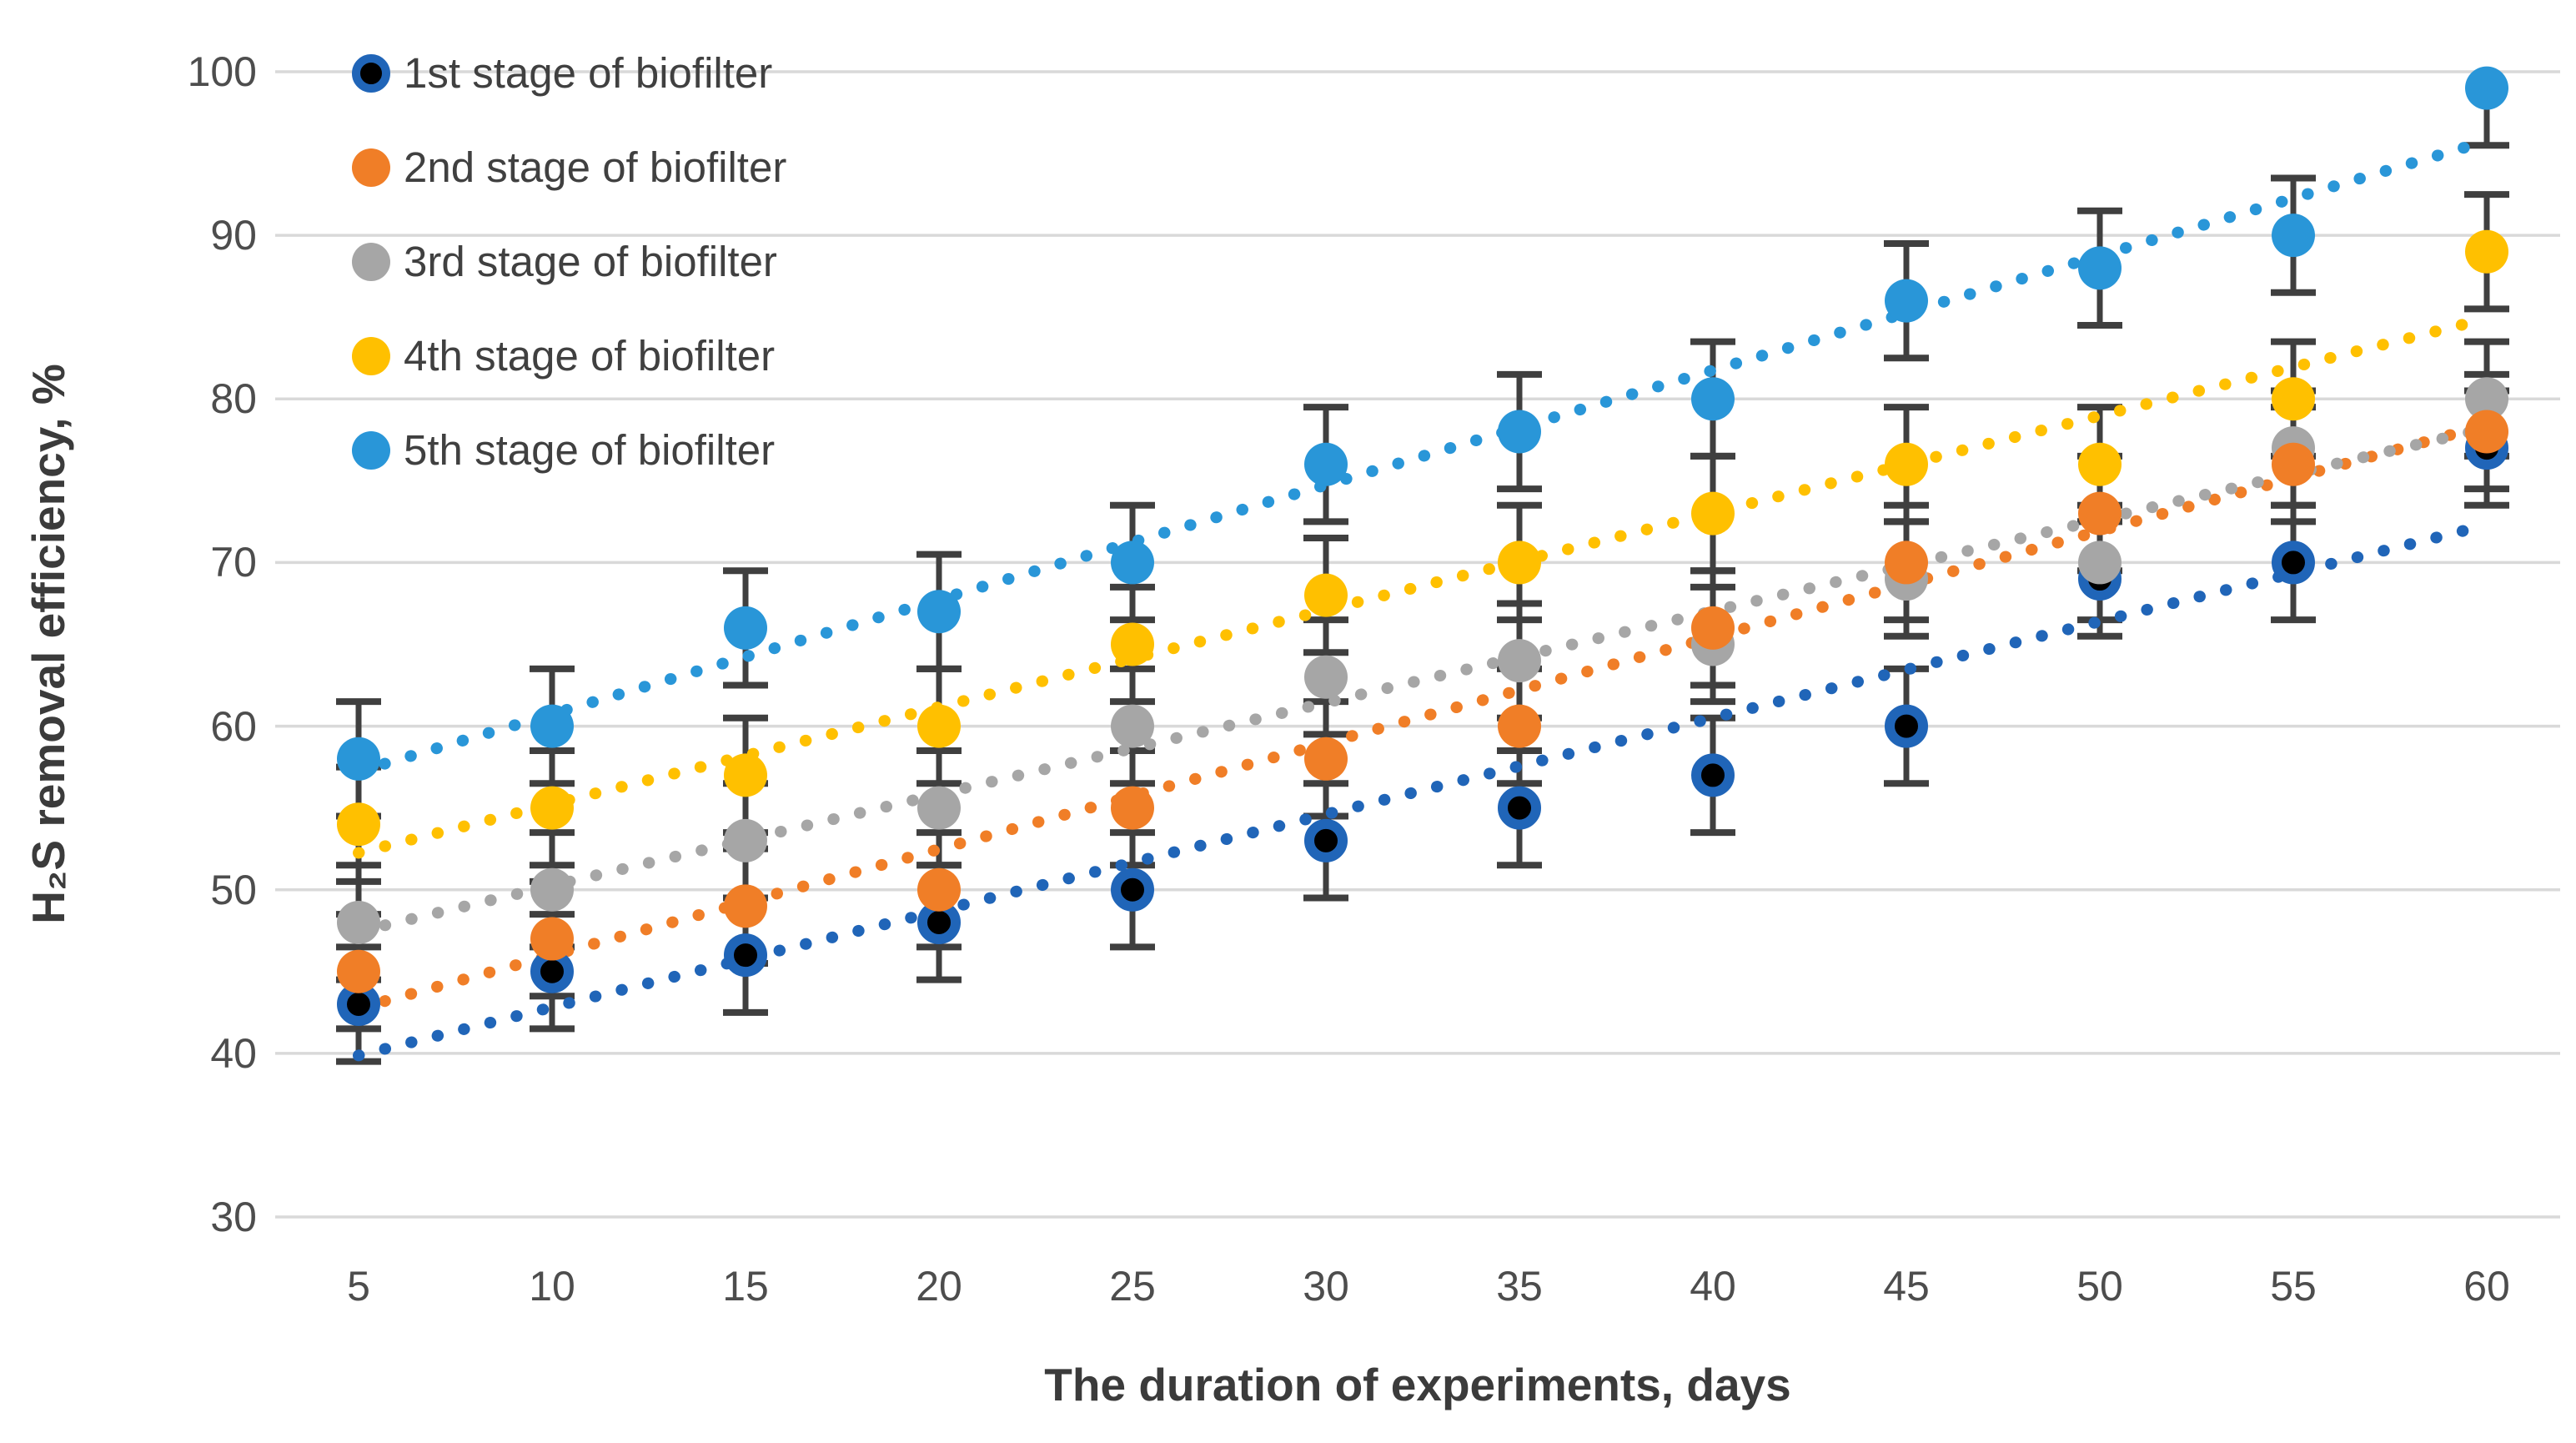  Describe the element at coordinates (2099, 1286) in the screenshot. I see `x-tick-label-50: 50` at that location.